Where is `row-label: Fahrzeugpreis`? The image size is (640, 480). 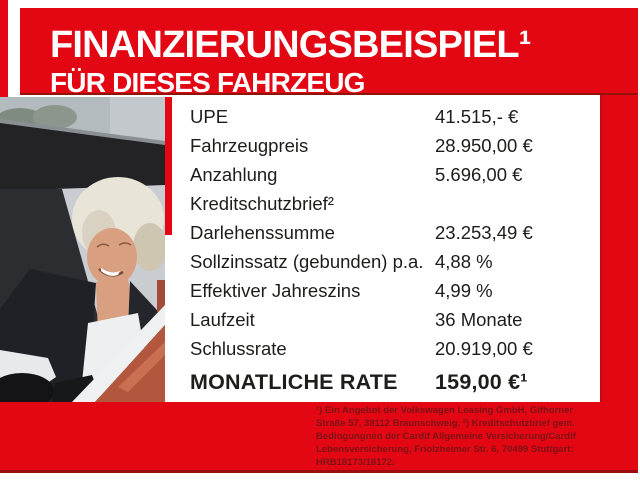 row-label: Fahrzeugpreis is located at coordinates (249, 145).